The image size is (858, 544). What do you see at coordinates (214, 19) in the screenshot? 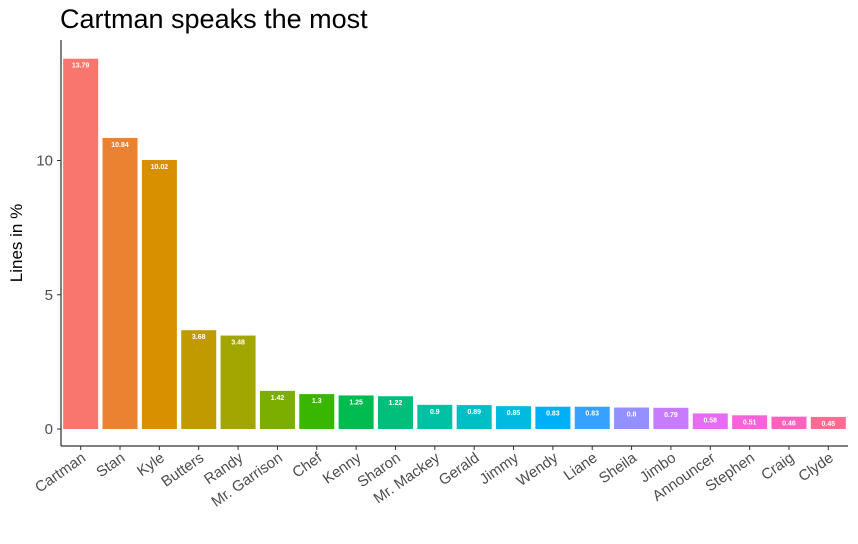
I see `chart-title: Cartman speaks the most` at bounding box center [214, 19].